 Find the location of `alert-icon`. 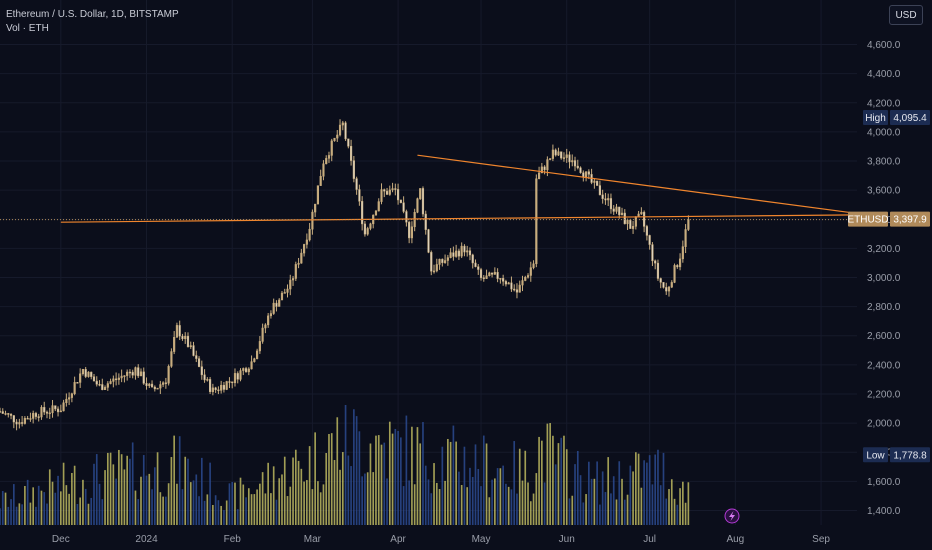

alert-icon is located at coordinates (732, 516).